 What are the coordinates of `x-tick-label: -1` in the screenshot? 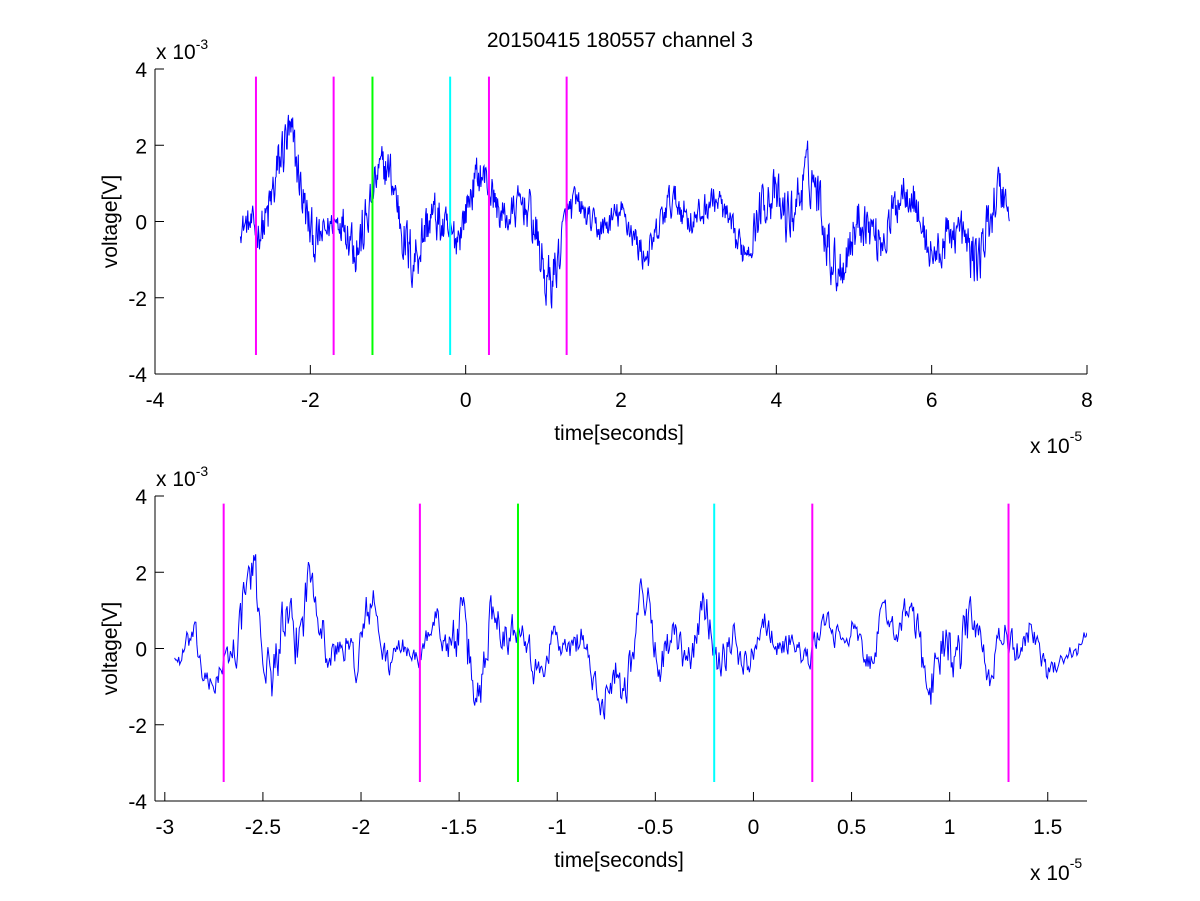 It's located at (557, 827).